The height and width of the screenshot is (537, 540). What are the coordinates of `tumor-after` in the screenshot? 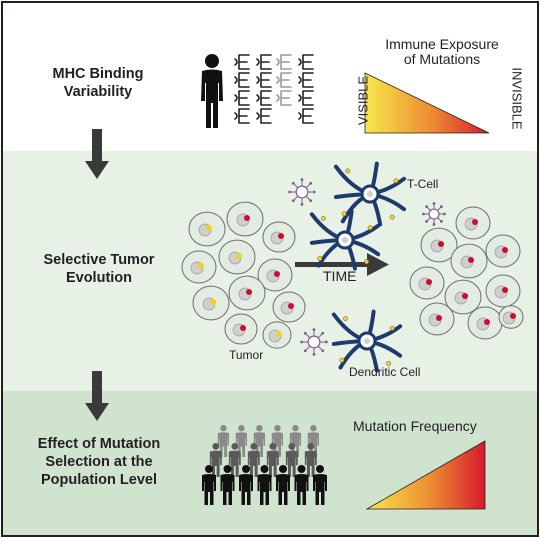 It's located at (466, 273).